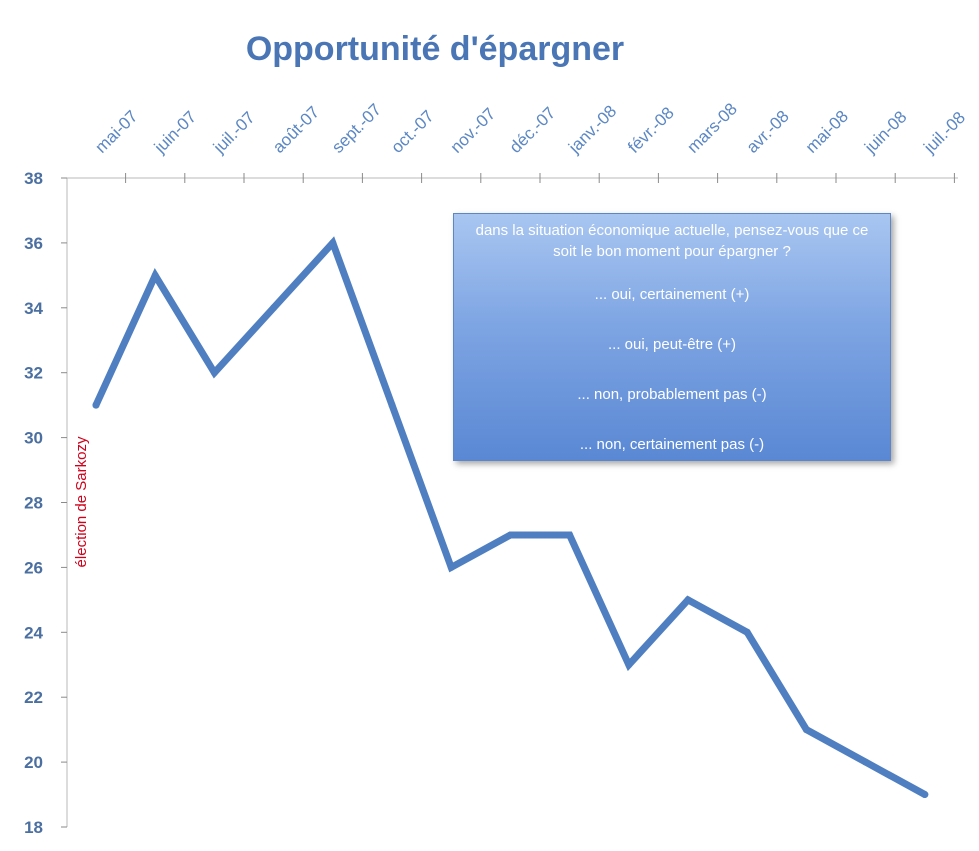 This screenshot has width=979, height=851. I want to click on legend-option-non-certainement-pas: ... non, certainement pas (-), so click(672, 444).